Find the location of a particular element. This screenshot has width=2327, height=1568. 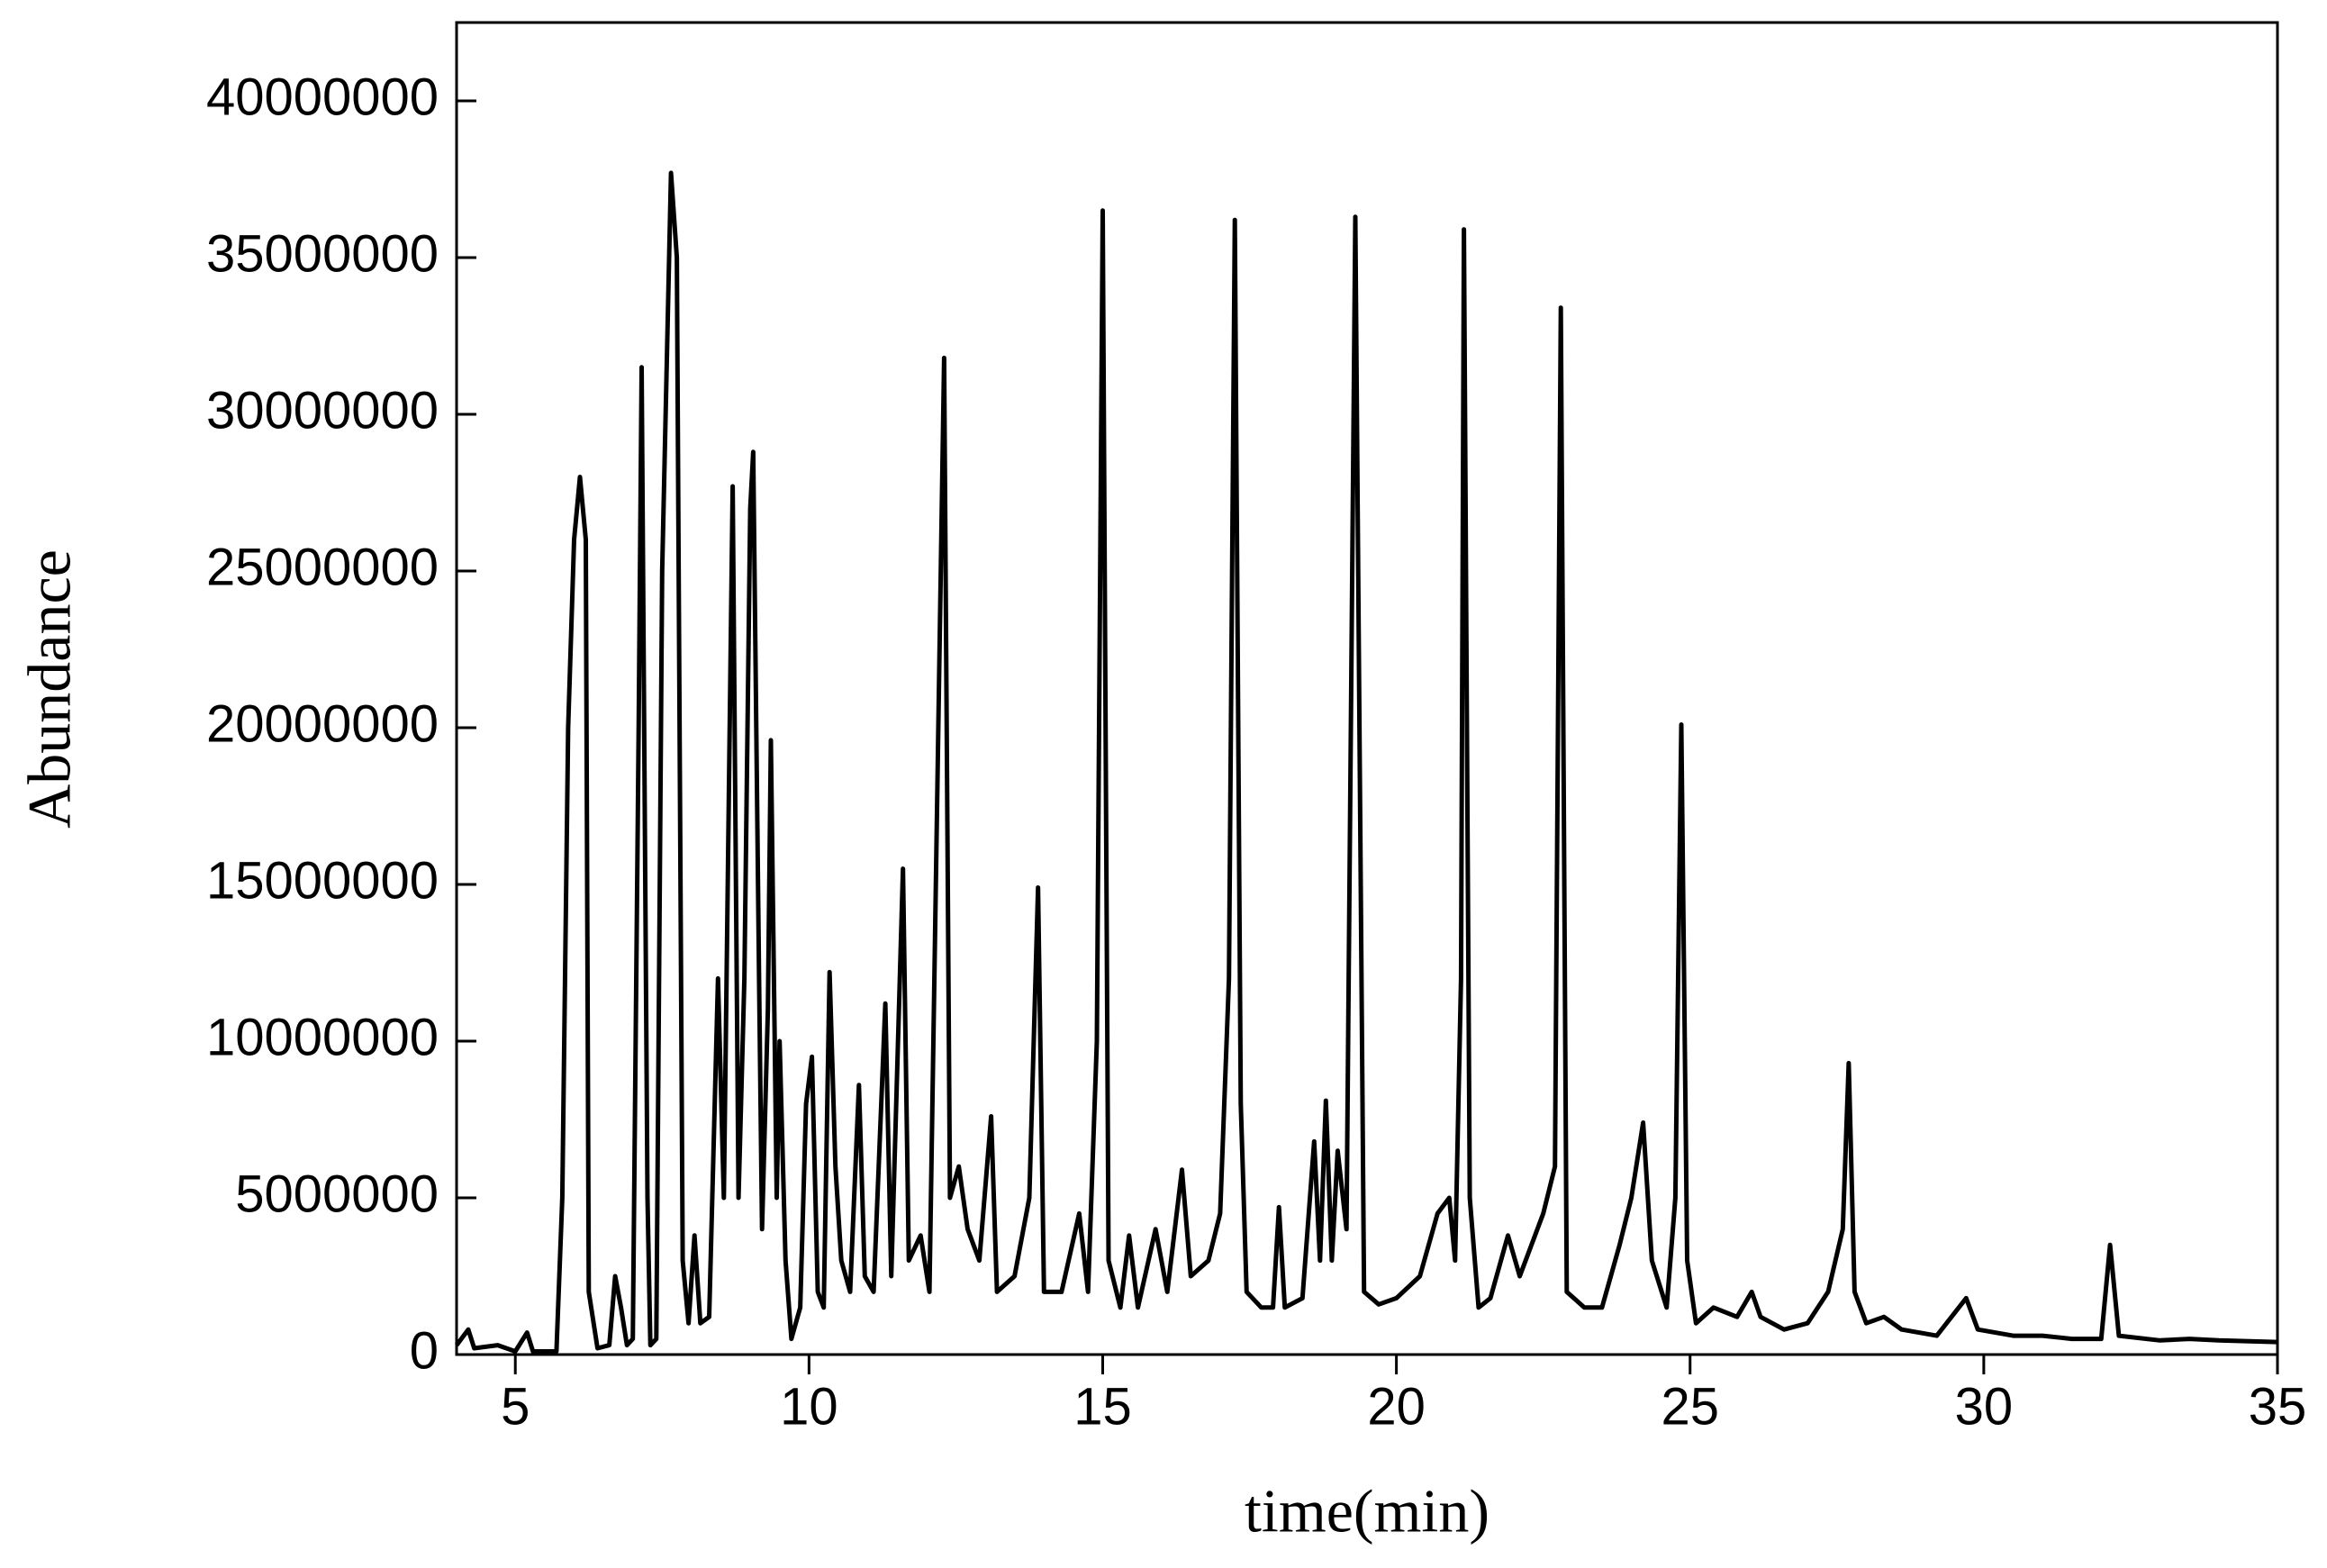

y-tick-label: 40000000 is located at coordinates (322, 97).